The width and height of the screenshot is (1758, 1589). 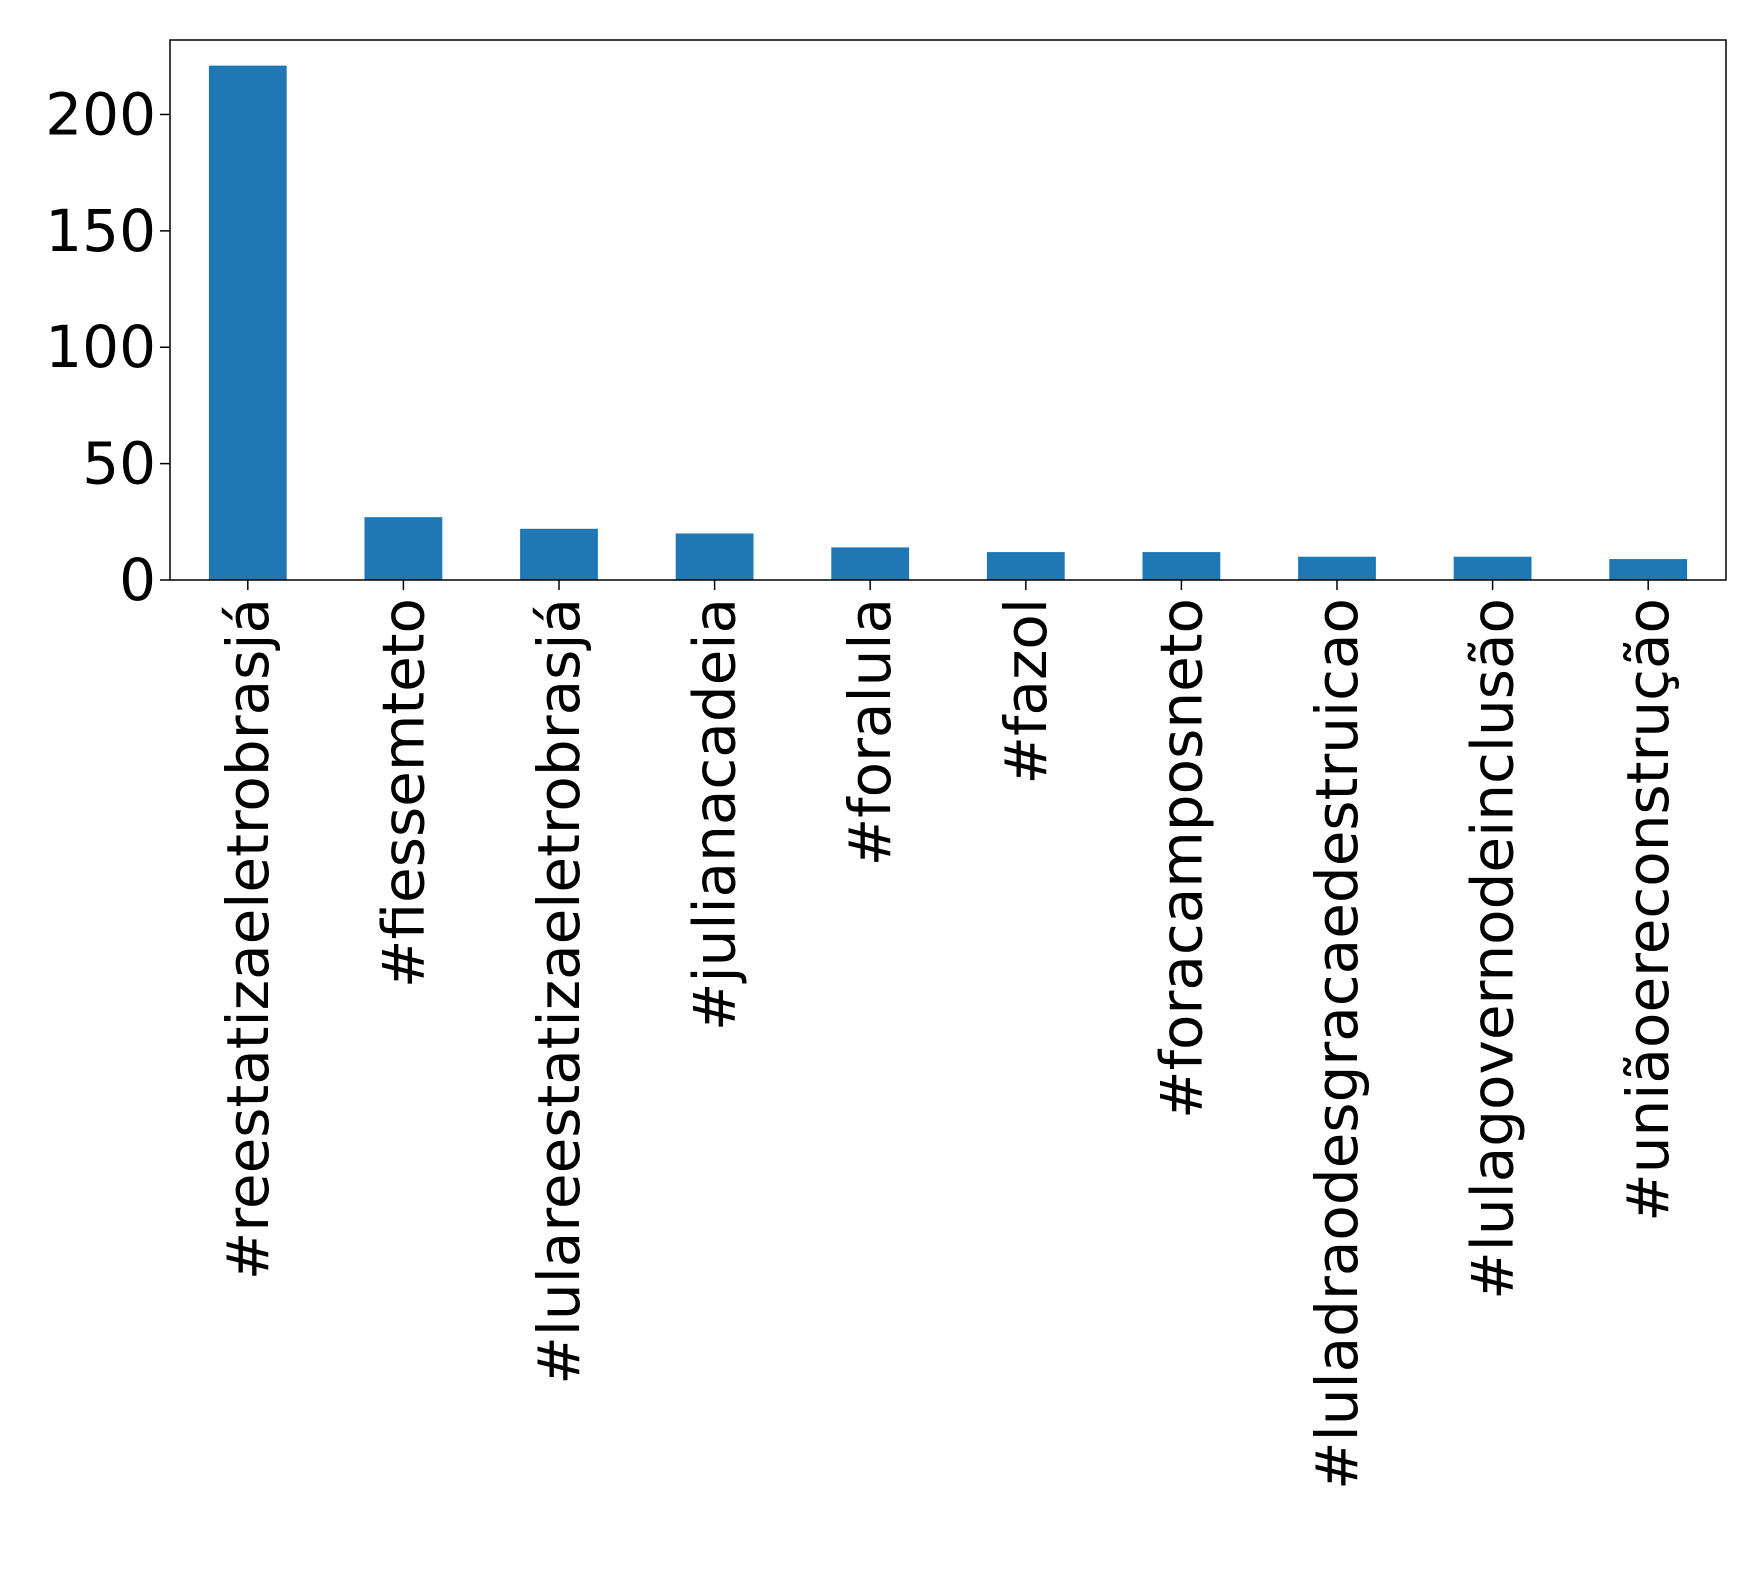 What do you see at coordinates (100, 114) in the screenshot?
I see `y-tick-label: 200` at bounding box center [100, 114].